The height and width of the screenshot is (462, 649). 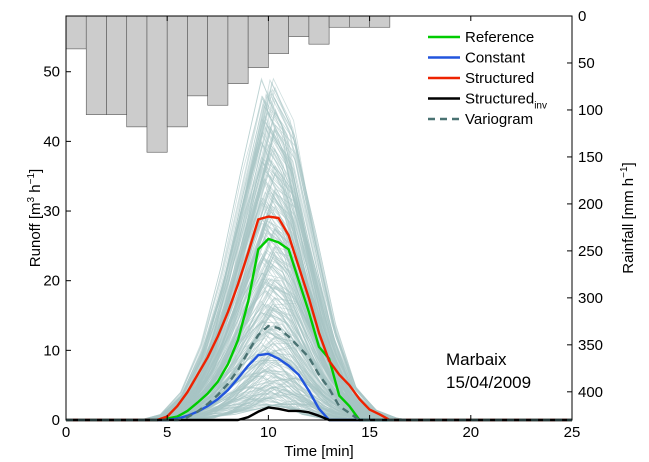 I want to click on y-tick-label: 0, so click(x=56, y=420).